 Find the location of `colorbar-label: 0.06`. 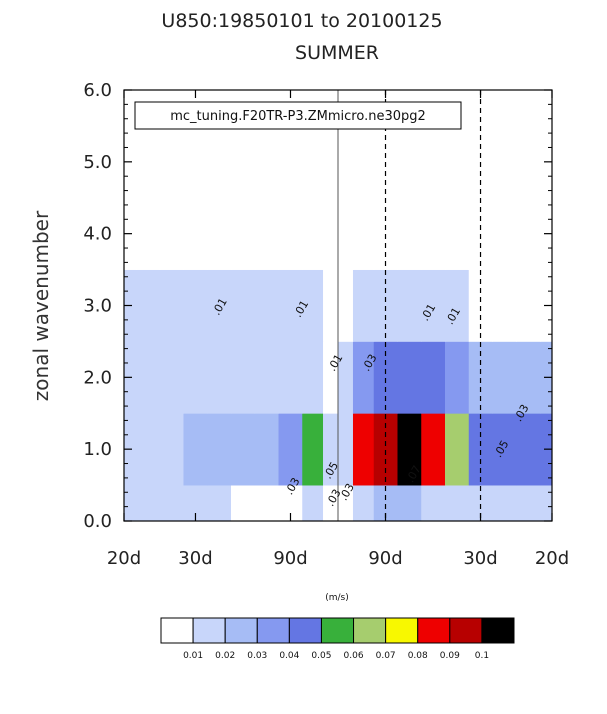

colorbar-label: 0.06 is located at coordinates (354, 656).